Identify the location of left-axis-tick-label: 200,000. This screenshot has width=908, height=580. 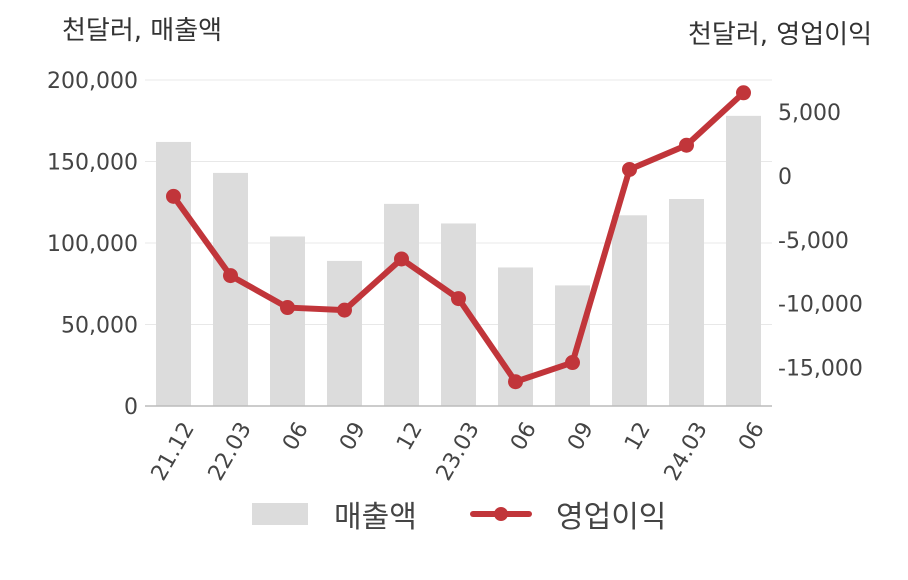
(92, 81).